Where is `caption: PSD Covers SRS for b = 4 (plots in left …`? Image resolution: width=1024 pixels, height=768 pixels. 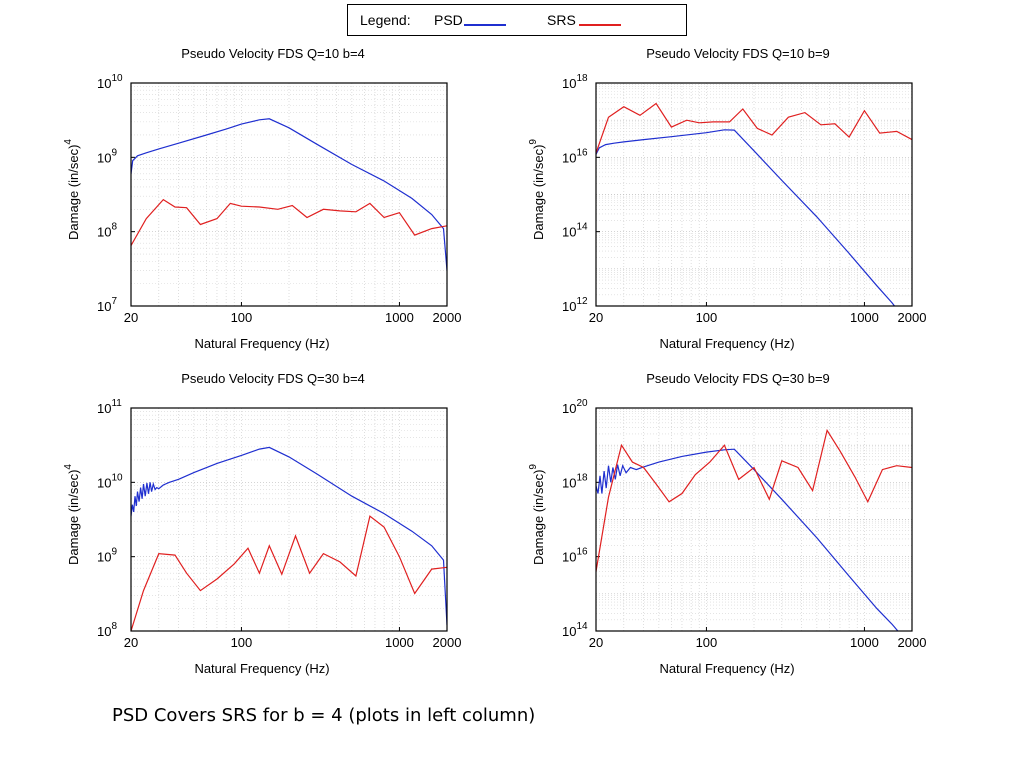
caption: PSD Covers SRS for b = 4 (plots in left … is located at coordinates (324, 715).